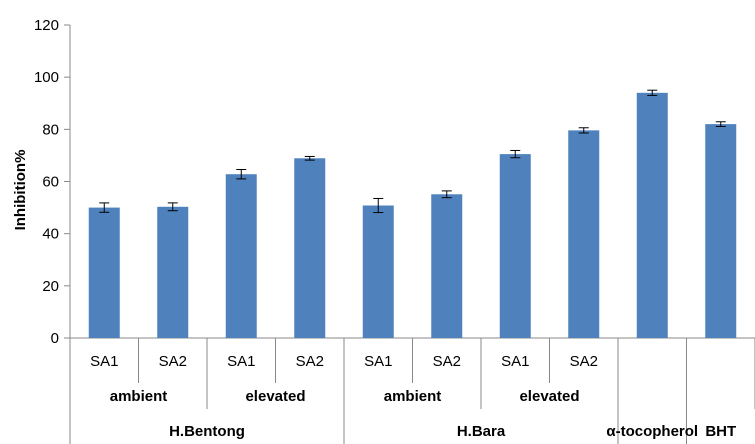 The width and height of the screenshot is (755, 444). Describe the element at coordinates (50, 129) in the screenshot. I see `y-tick-label: 80` at that location.